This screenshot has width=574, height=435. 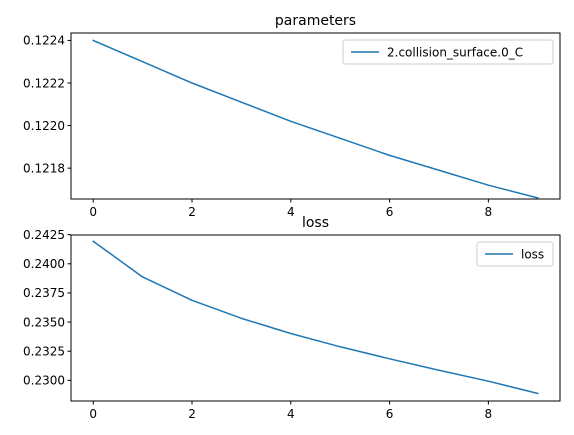 I want to click on y-tick-label: 0.2350, so click(x=44, y=322).